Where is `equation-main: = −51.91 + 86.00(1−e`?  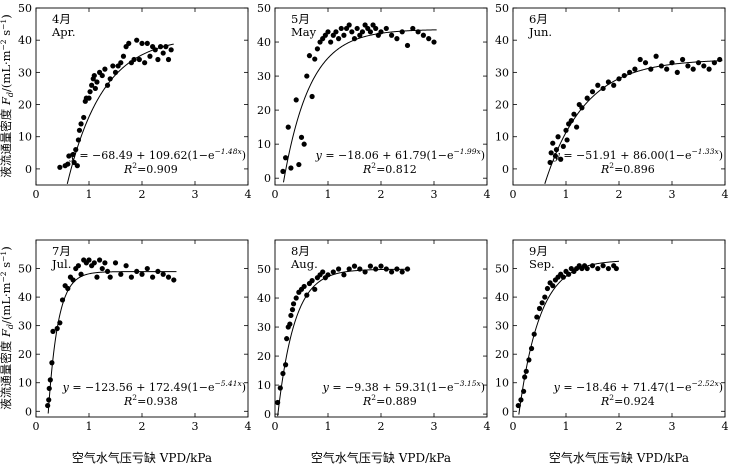 equation-main: = −51.91 + 86.00(1−e is located at coordinates (626, 155).